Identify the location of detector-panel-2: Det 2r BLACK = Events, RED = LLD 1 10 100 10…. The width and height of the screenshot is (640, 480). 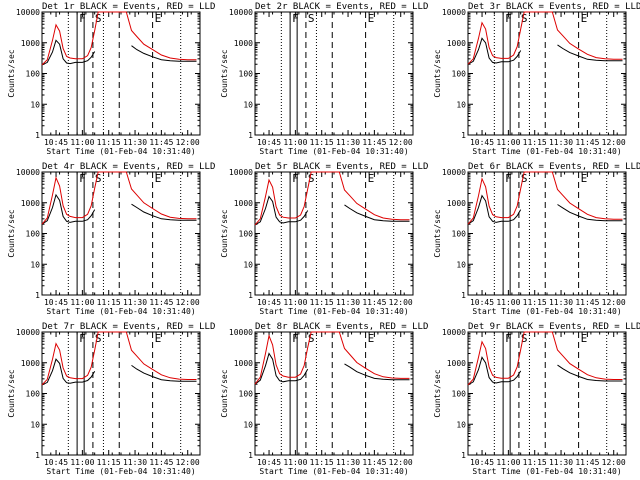
(324, 79).